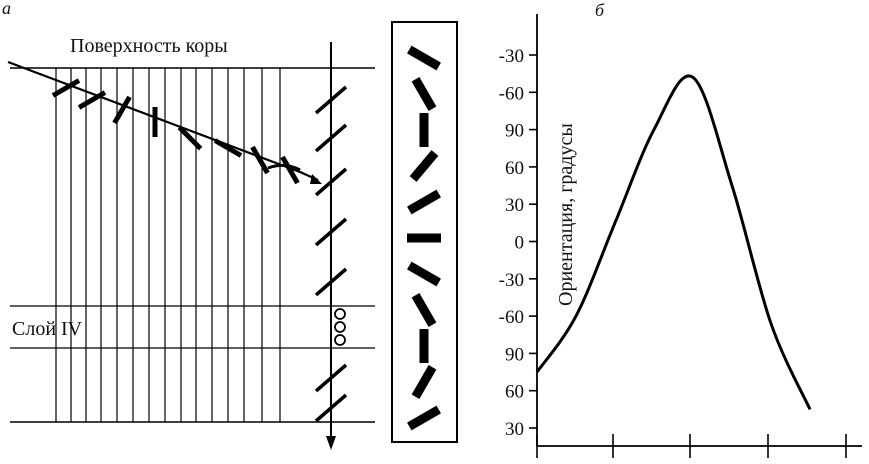  What do you see at coordinates (175, 131) in the screenshot?
I see `oblique-track-orientation-bars` at bounding box center [175, 131].